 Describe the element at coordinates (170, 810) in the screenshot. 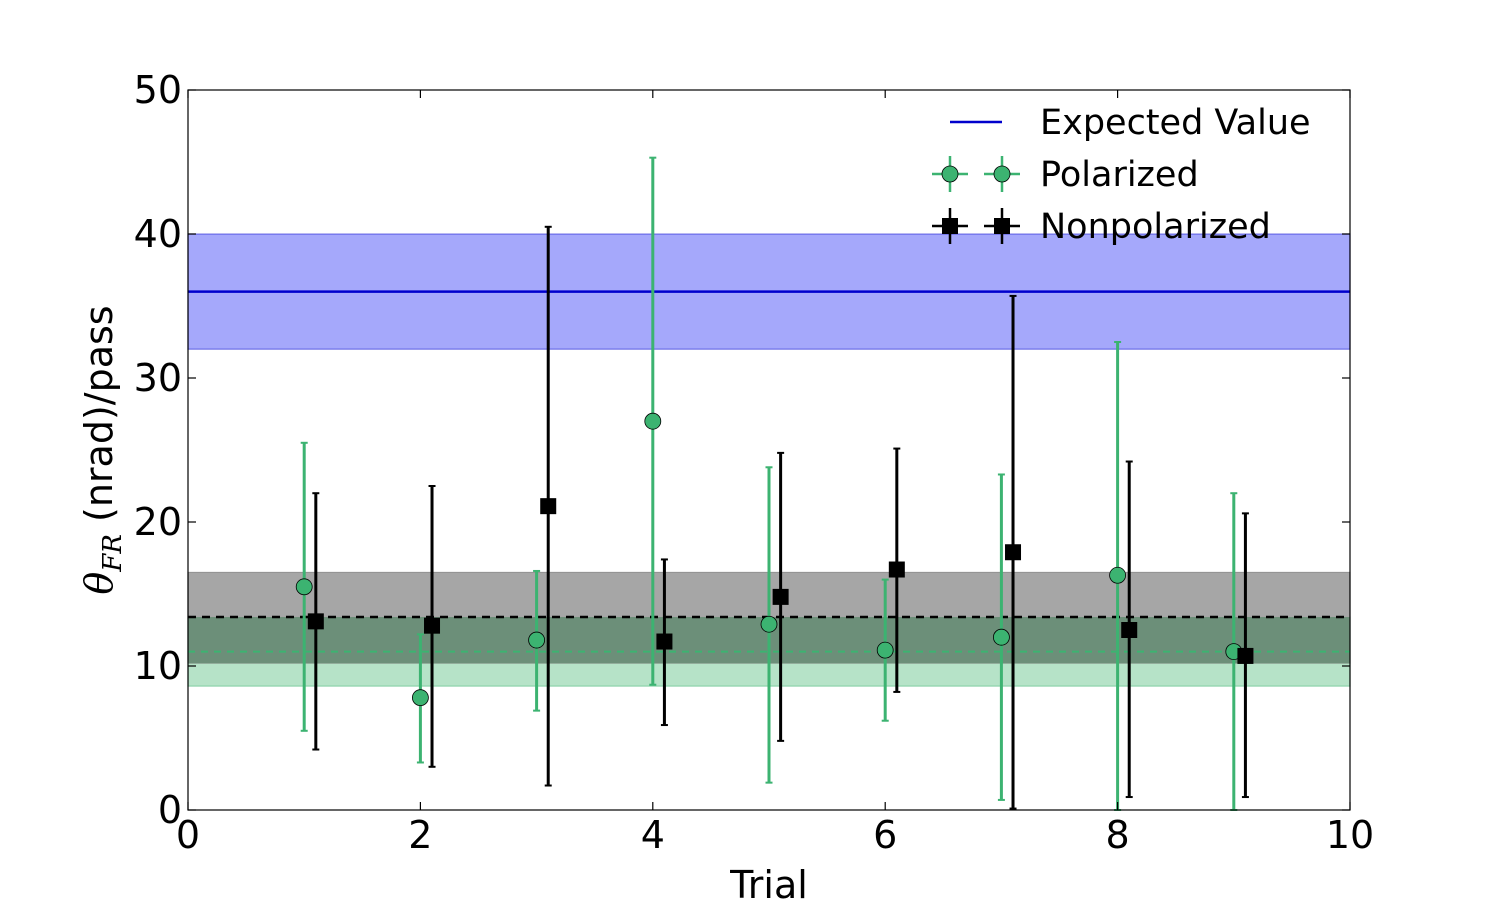

I see `y-tick-label: 0` at that location.